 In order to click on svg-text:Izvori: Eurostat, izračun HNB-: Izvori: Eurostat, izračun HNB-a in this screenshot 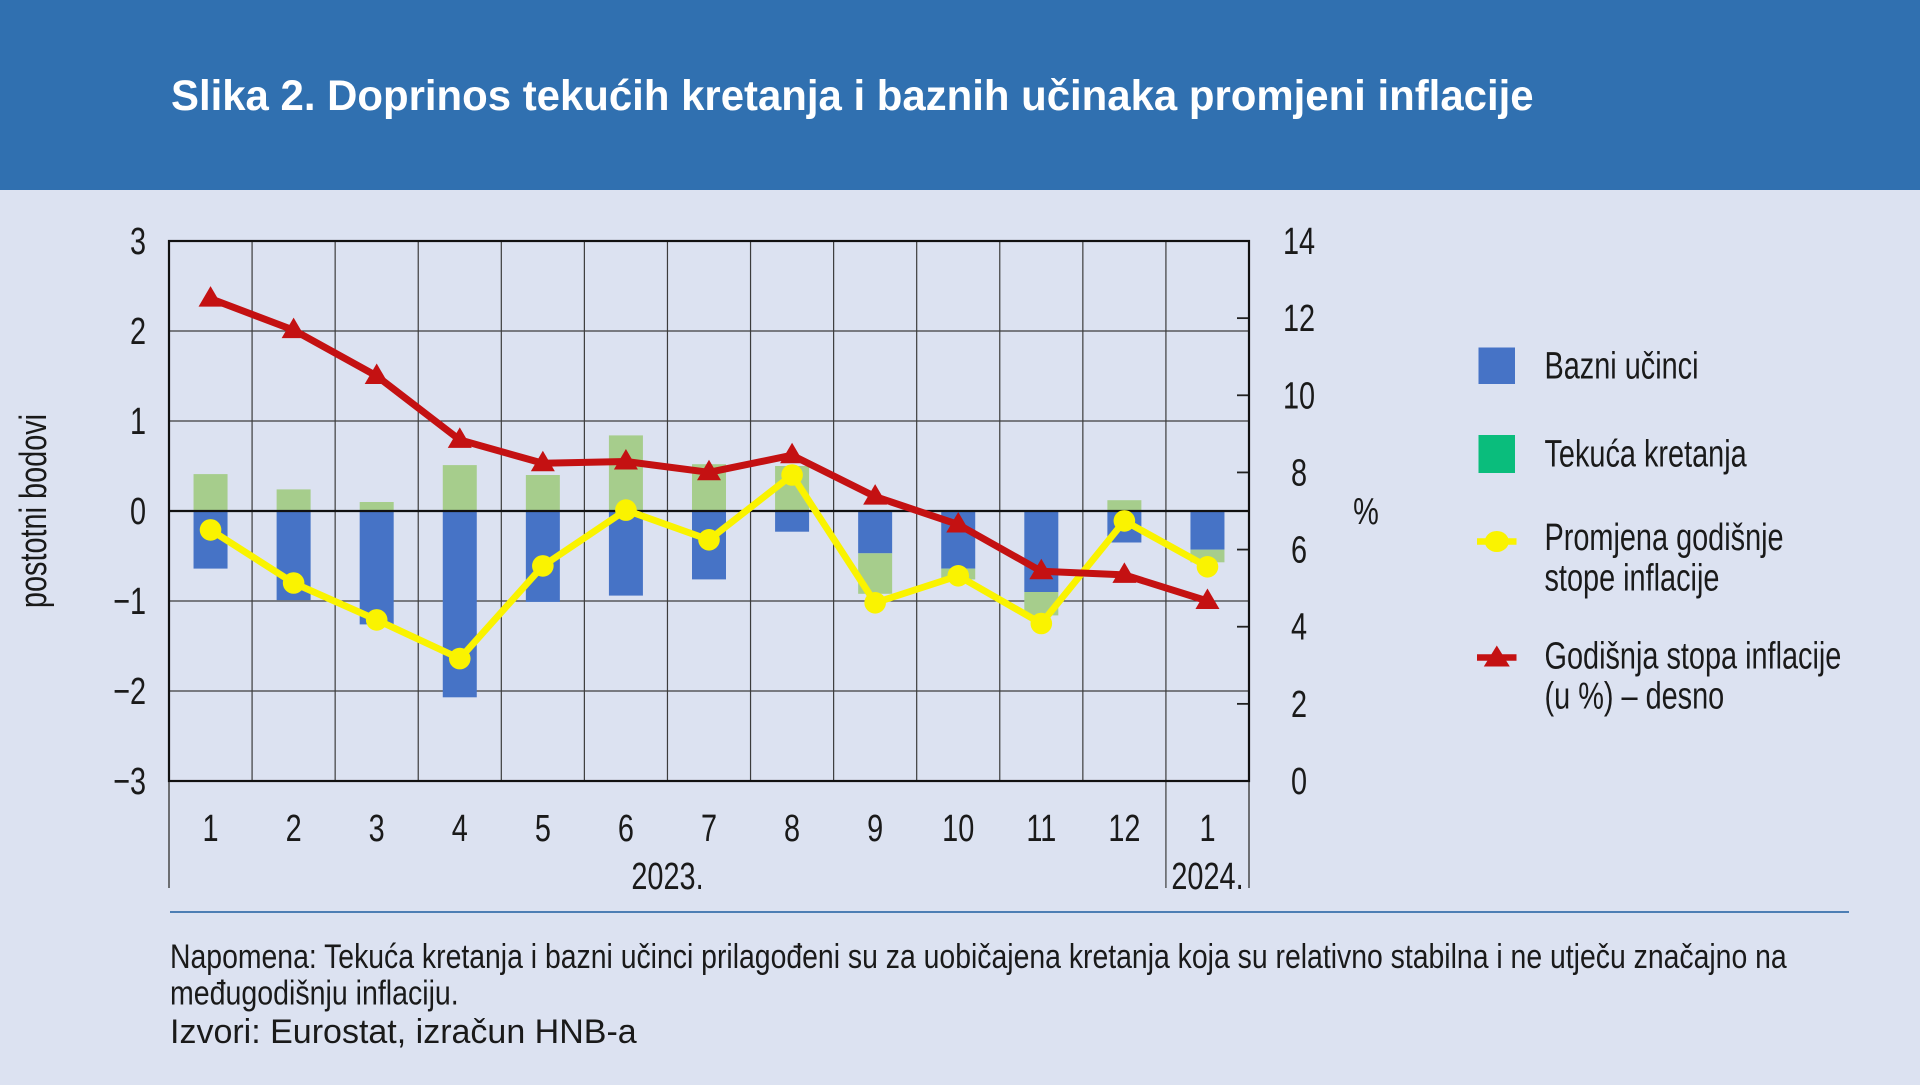, I will do `click(403, 1032)`.